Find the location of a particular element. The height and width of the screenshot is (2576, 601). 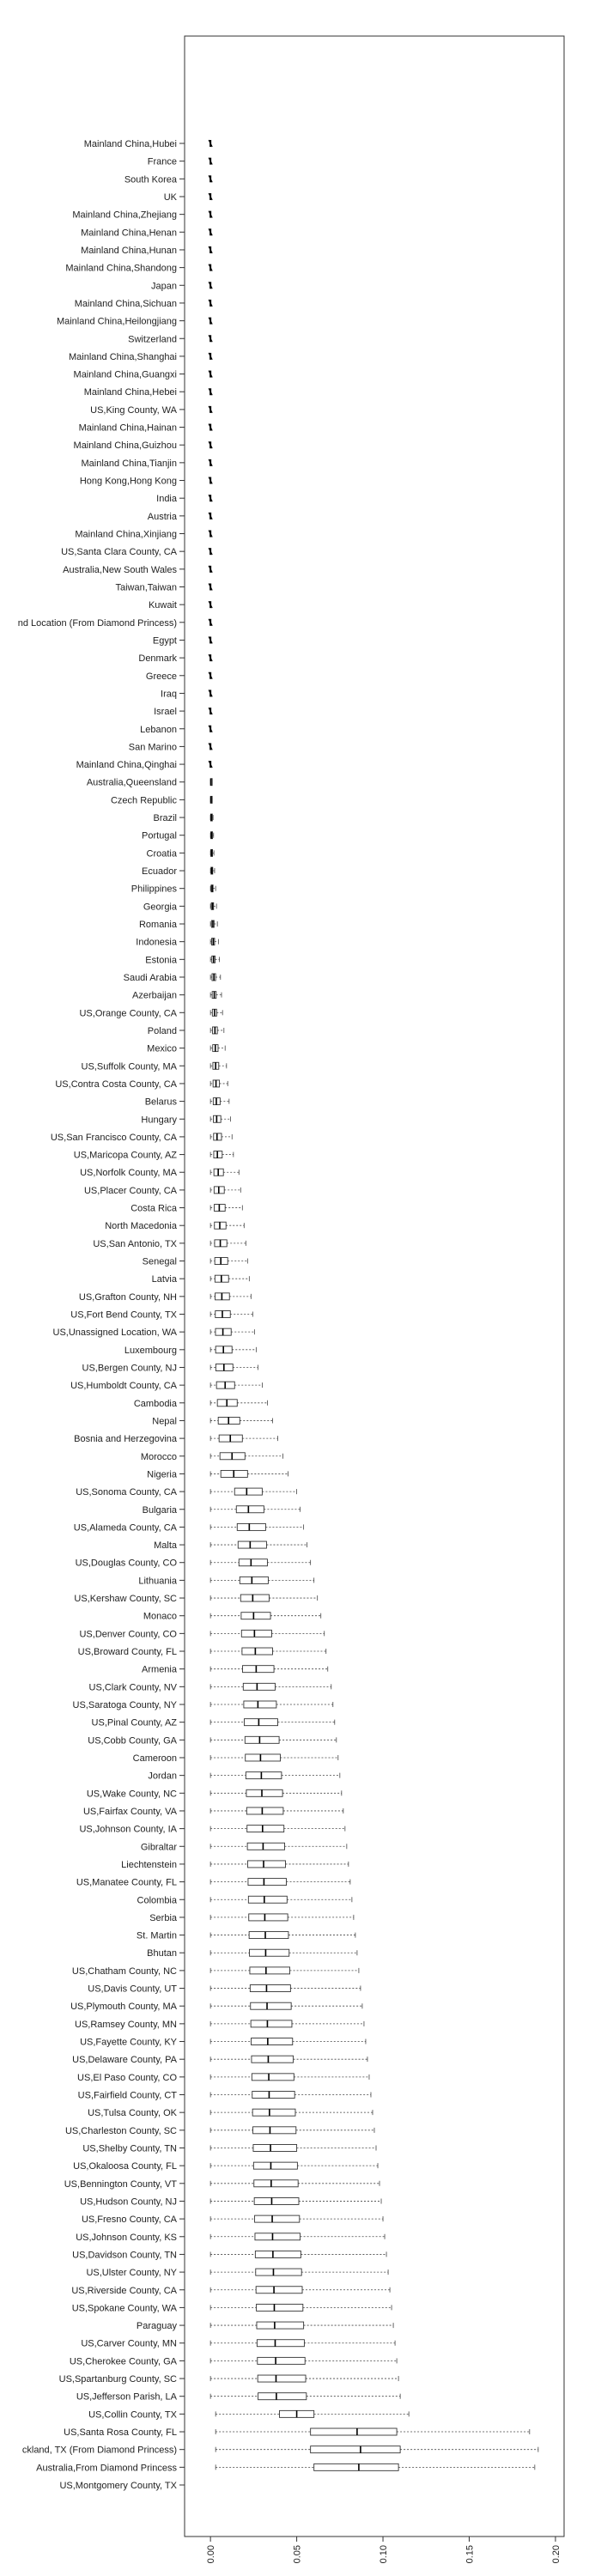

x-axis: 0.00 0.05 0.10 0.15 0.20 is located at coordinates (384, 2550).